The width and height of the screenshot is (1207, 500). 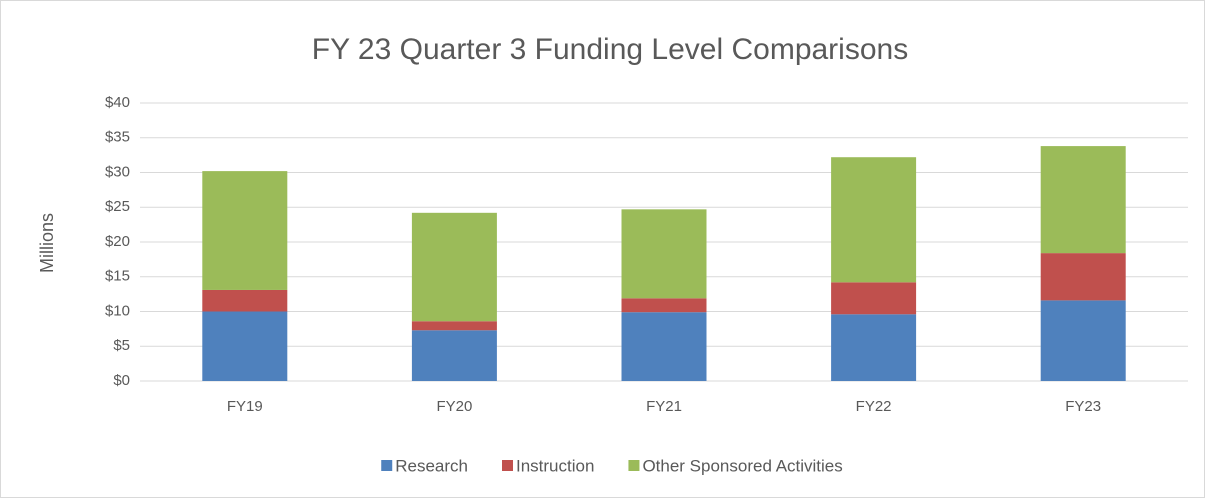 What do you see at coordinates (874, 406) in the screenshot?
I see `x-tick-label: FY22` at bounding box center [874, 406].